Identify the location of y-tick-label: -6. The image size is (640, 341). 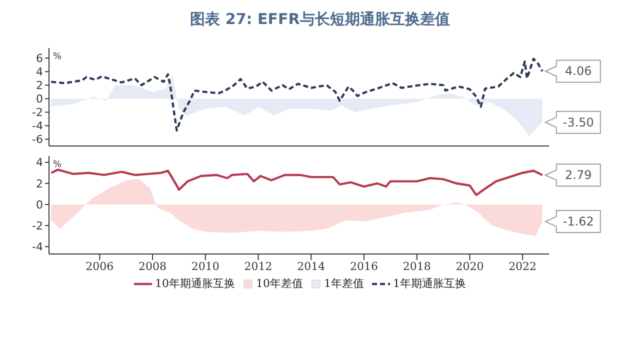
(37, 139).